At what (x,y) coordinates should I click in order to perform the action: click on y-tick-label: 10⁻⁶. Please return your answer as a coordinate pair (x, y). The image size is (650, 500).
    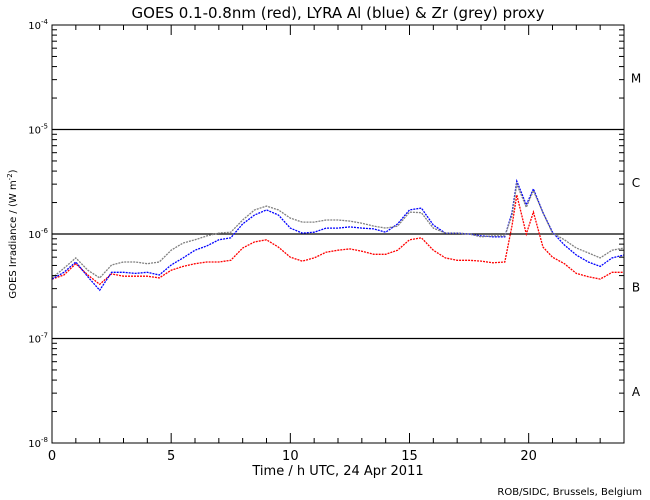
    Looking at the image, I should click on (38, 234).